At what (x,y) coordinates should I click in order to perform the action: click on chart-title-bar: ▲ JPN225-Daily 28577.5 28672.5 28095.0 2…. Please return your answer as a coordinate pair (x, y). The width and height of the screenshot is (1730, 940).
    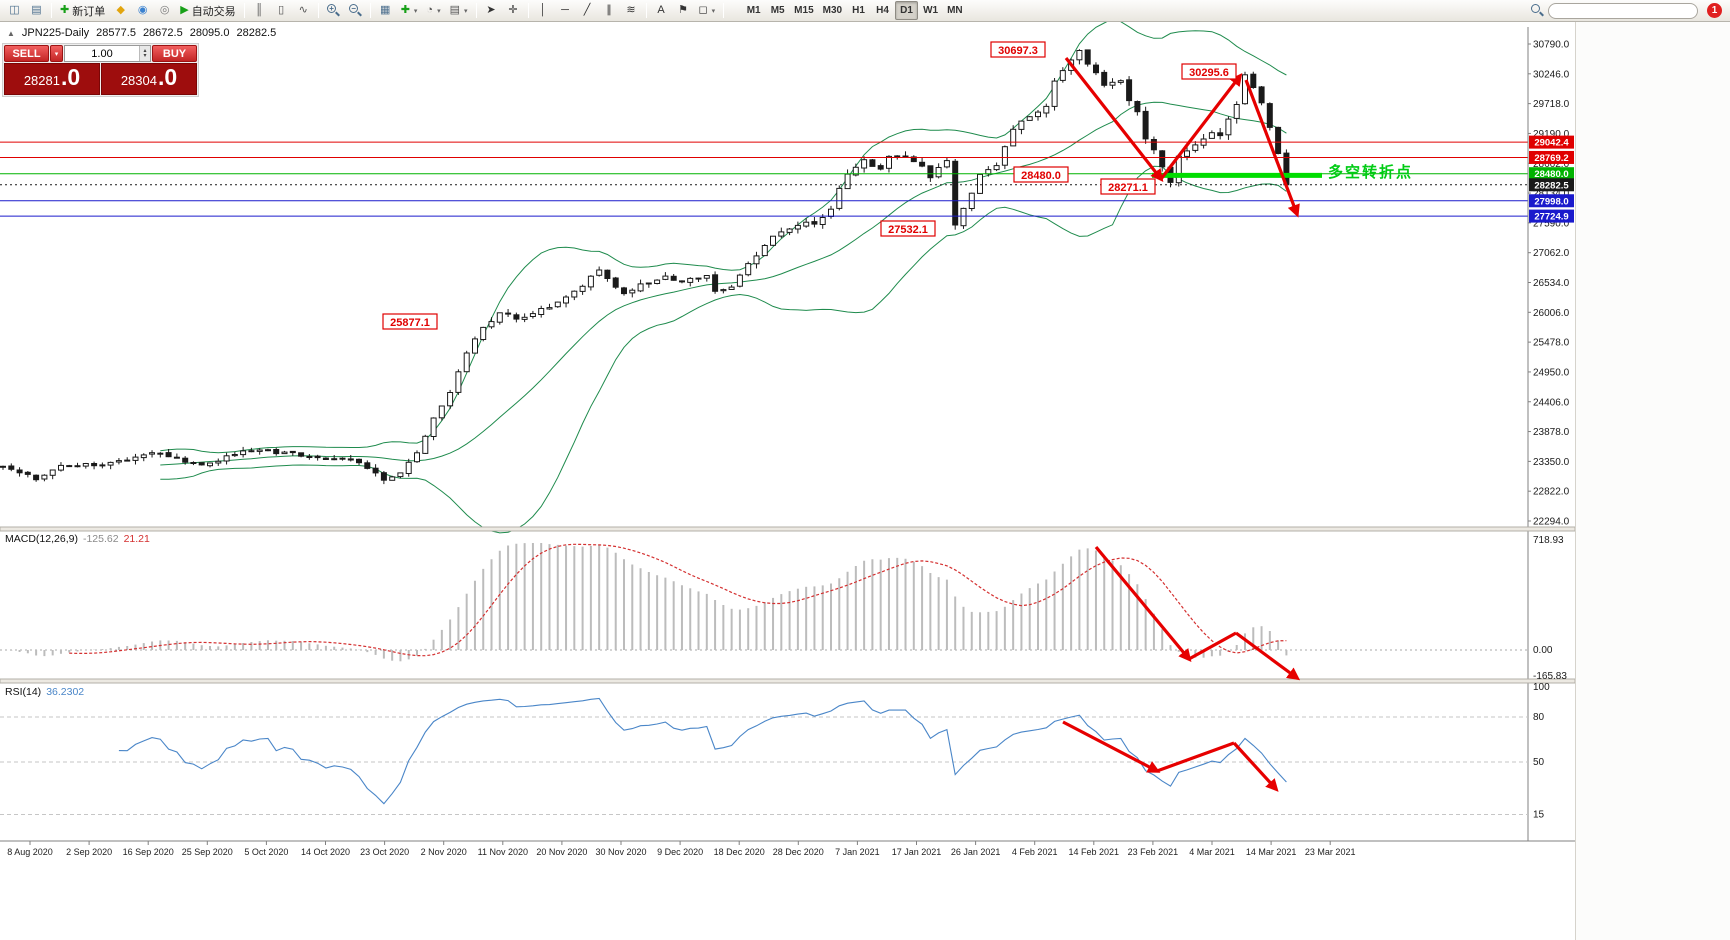
    Looking at the image, I should click on (141, 33).